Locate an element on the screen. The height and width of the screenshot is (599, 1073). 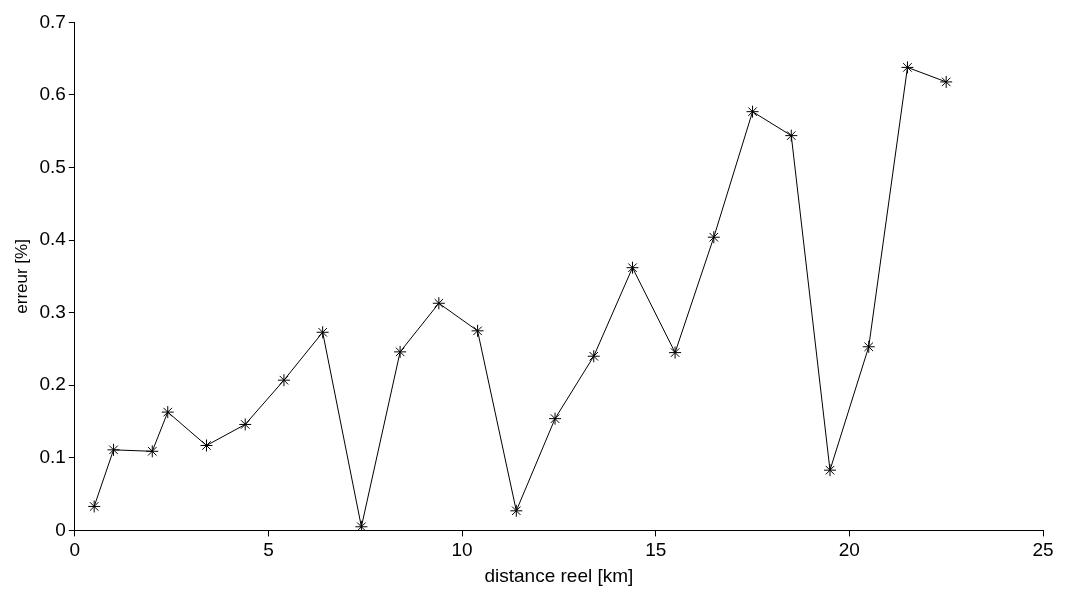
y-tick-label: 0.2 is located at coordinates (52, 384).